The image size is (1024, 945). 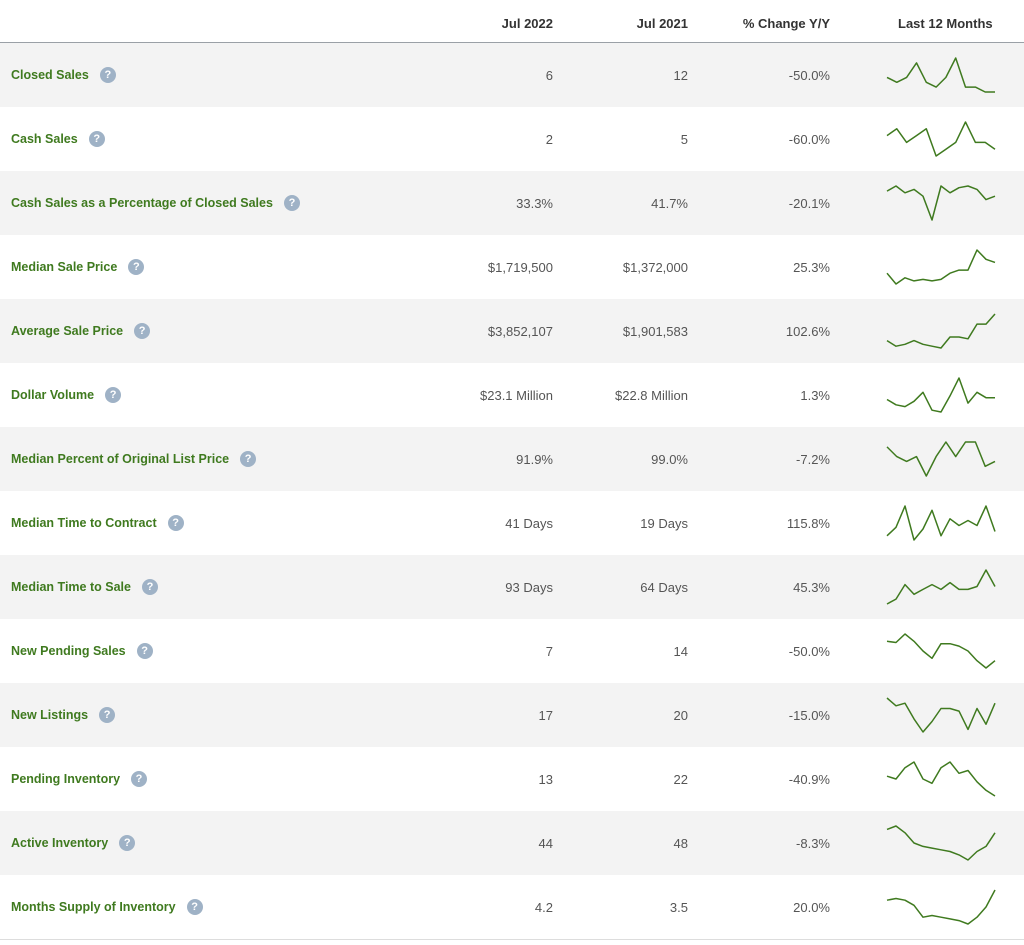 I want to click on metric-name-cell: Median Time to Contract?, so click(x=97, y=523).